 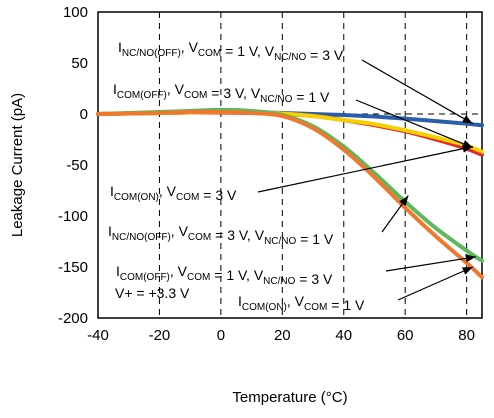 I want to click on supply-voltage-note: V+ = +3.3 V, so click(x=152, y=293).